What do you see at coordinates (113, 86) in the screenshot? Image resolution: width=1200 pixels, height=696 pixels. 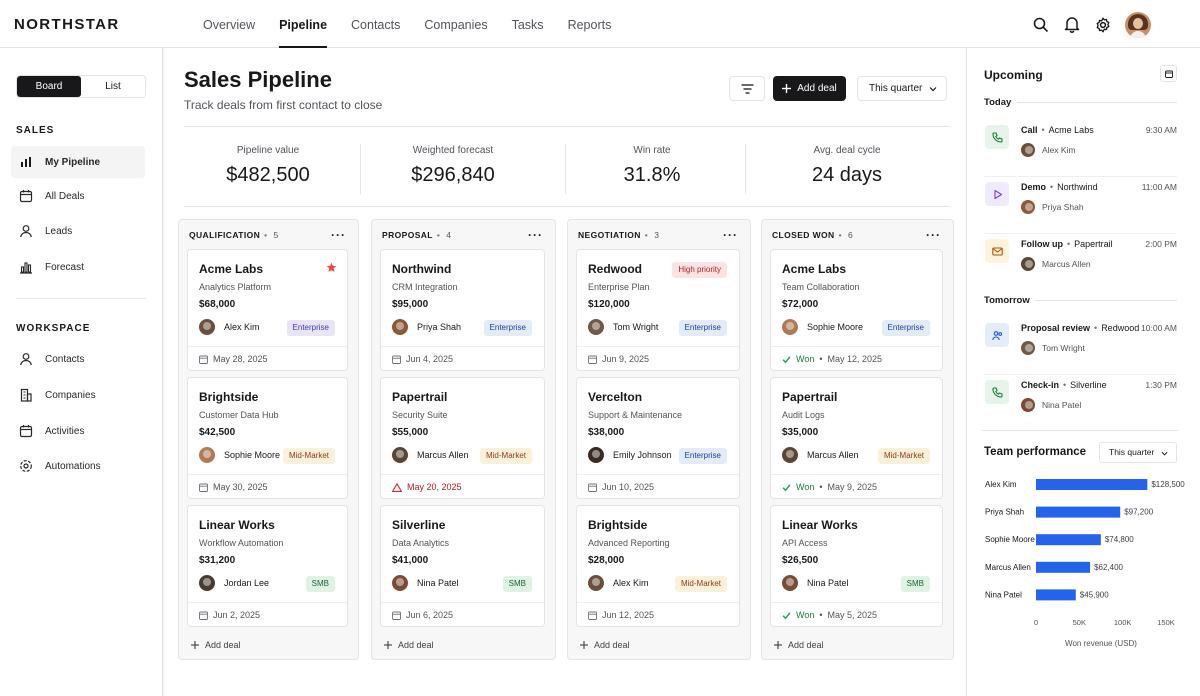 I see `view-toggle-list: List` at bounding box center [113, 86].